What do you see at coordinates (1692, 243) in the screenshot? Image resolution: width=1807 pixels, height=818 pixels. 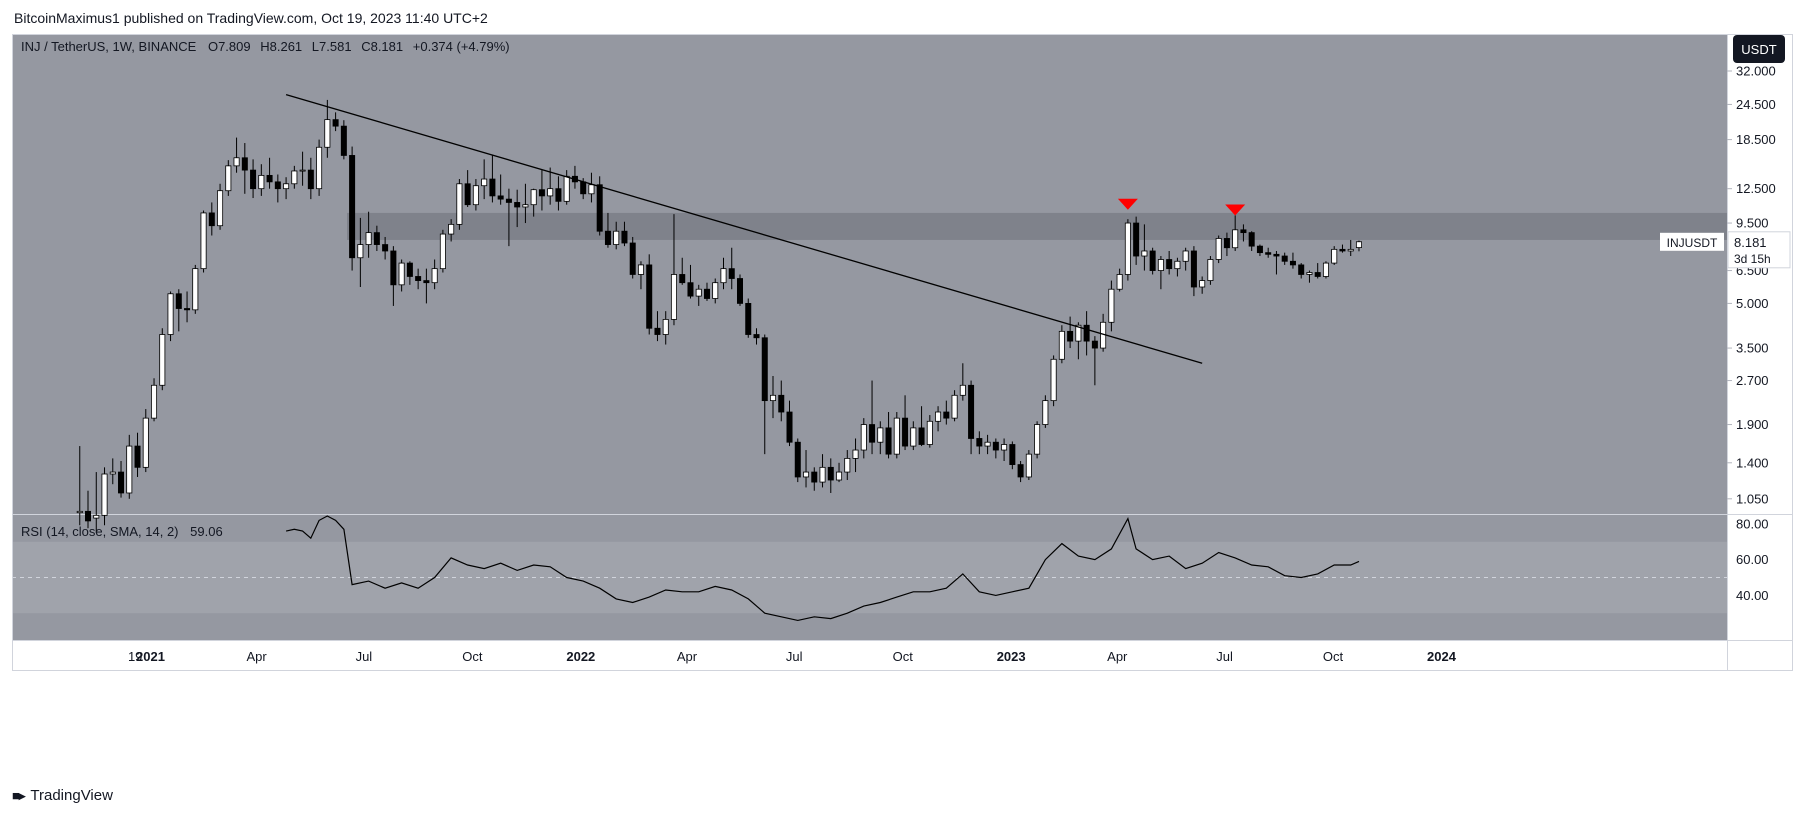 I see `ticker-tag: INJUSDT` at bounding box center [1692, 243].